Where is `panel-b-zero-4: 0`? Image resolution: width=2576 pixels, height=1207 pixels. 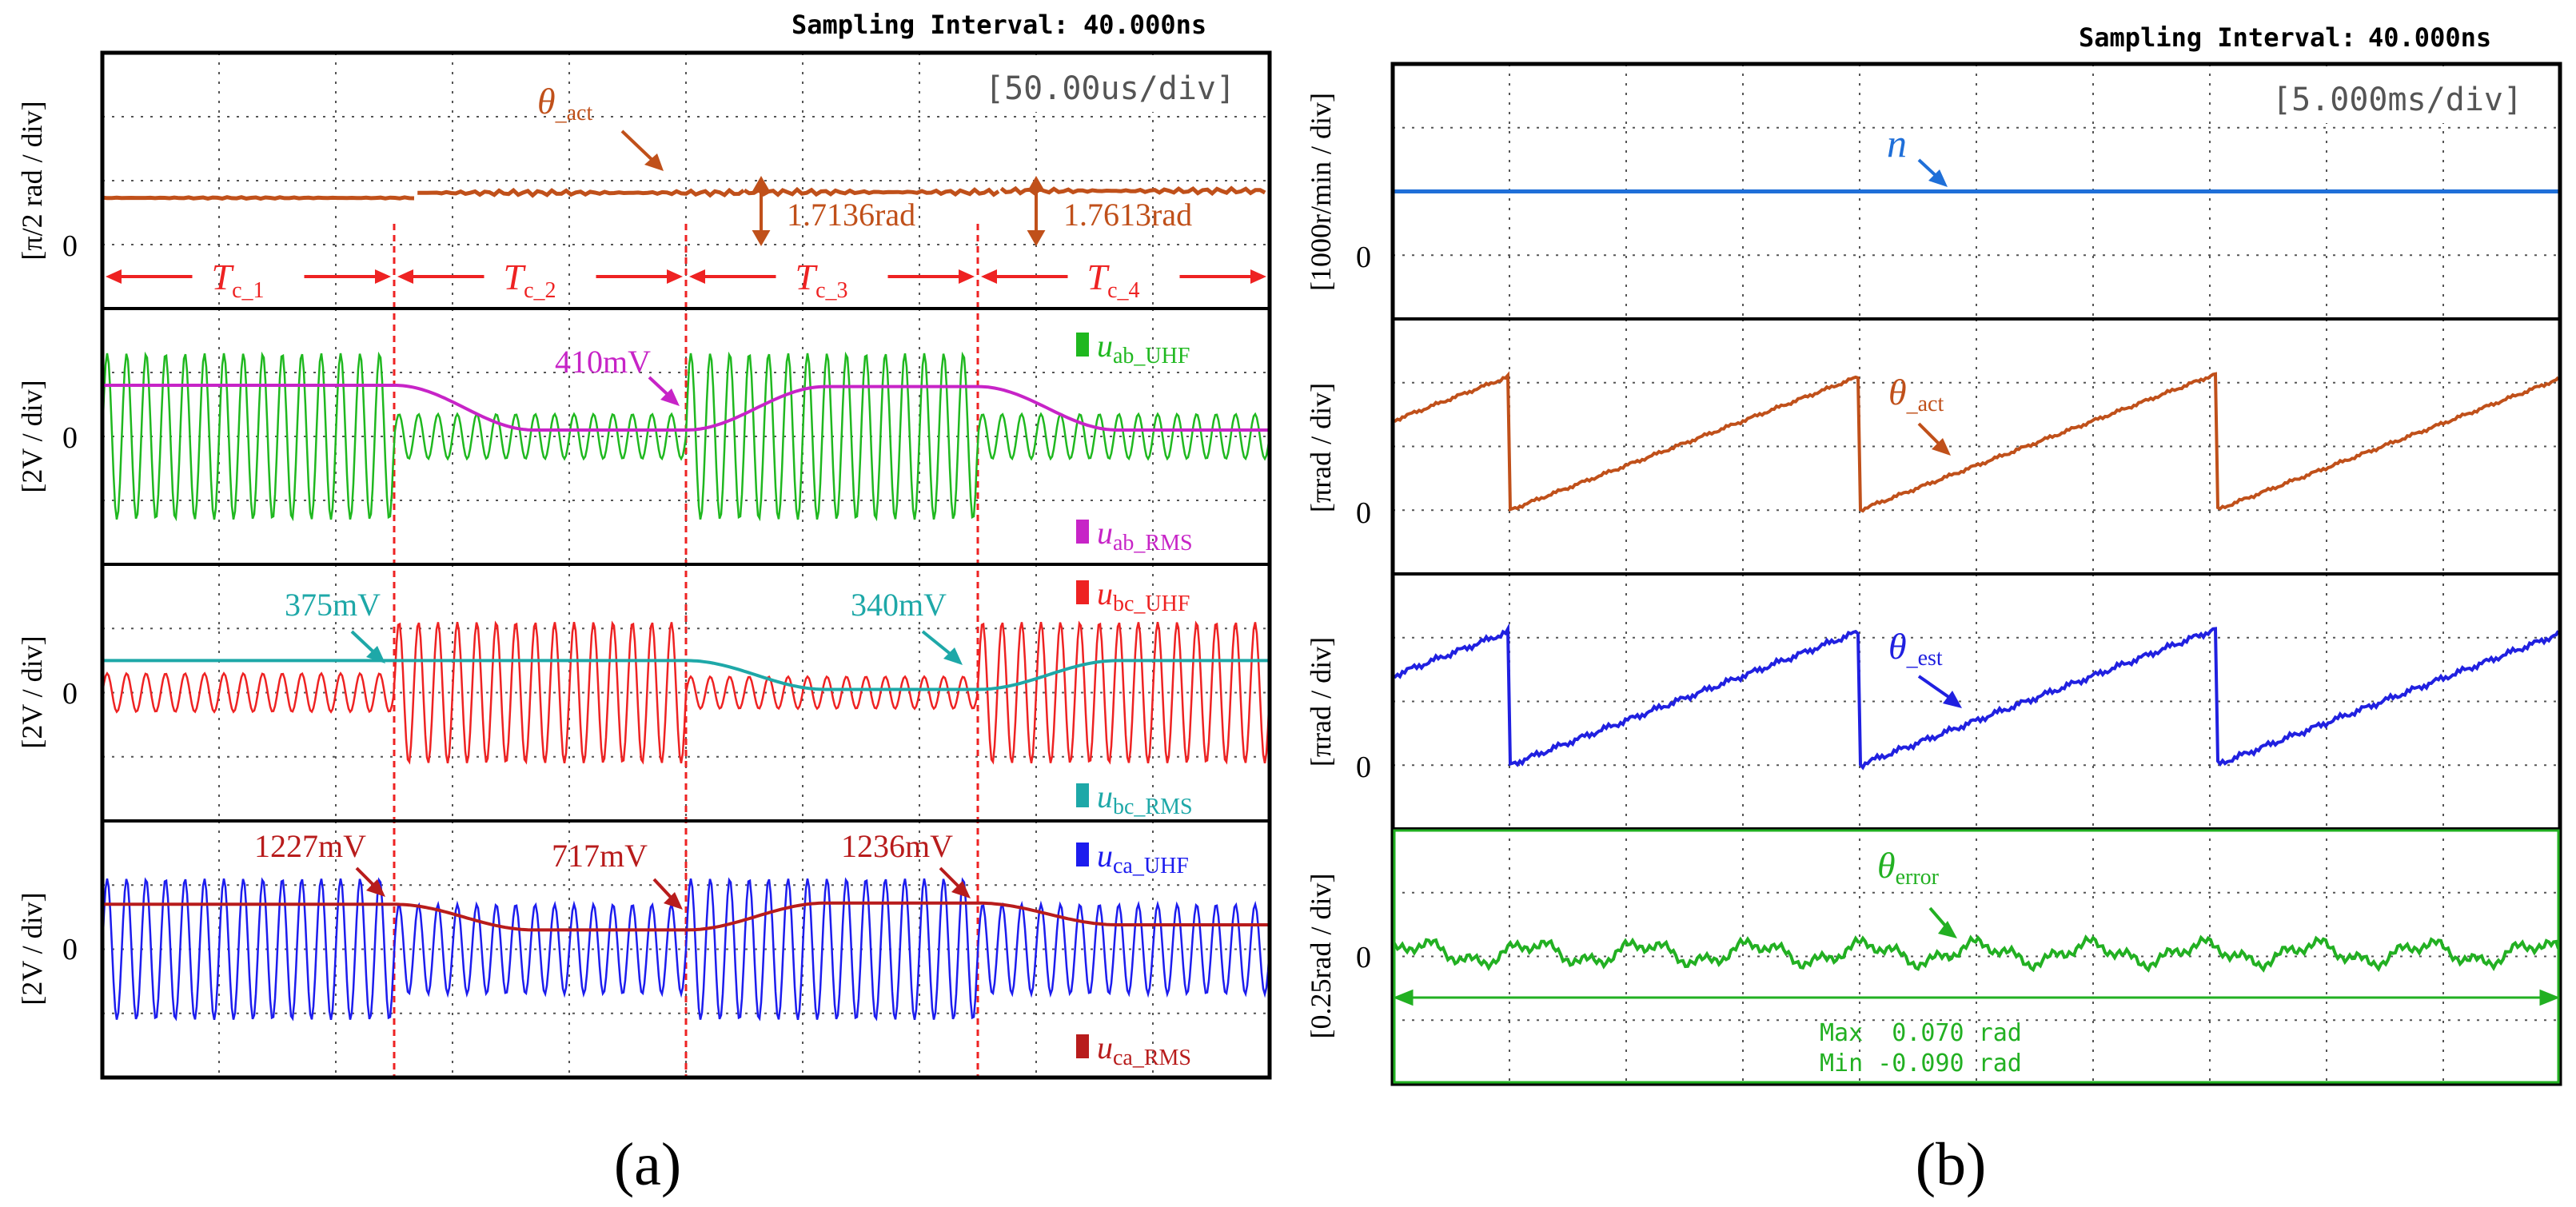
panel-b-zero-4: 0 is located at coordinates (1363, 957).